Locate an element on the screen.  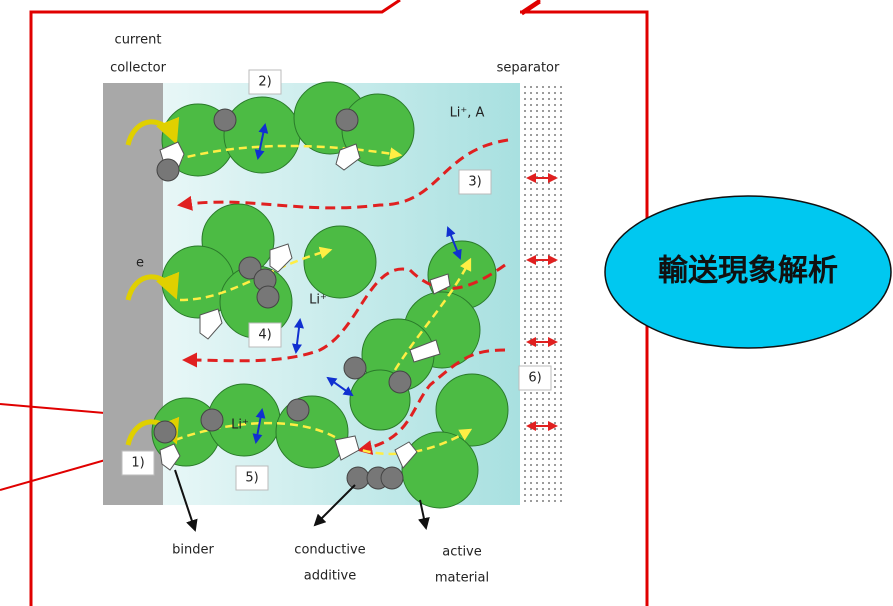
label: 2) is located at coordinates (264, 82).